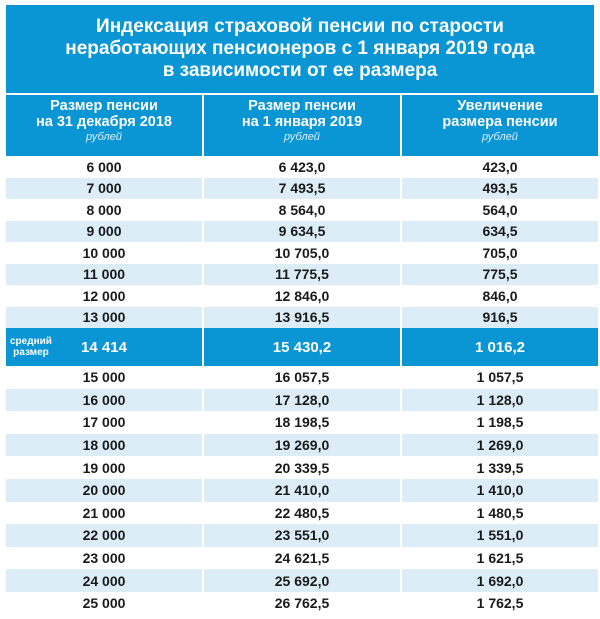  Describe the element at coordinates (104, 125) in the screenshot. I see `column-header: Размер пенсии на 31 декабря 2018 рублей` at that location.